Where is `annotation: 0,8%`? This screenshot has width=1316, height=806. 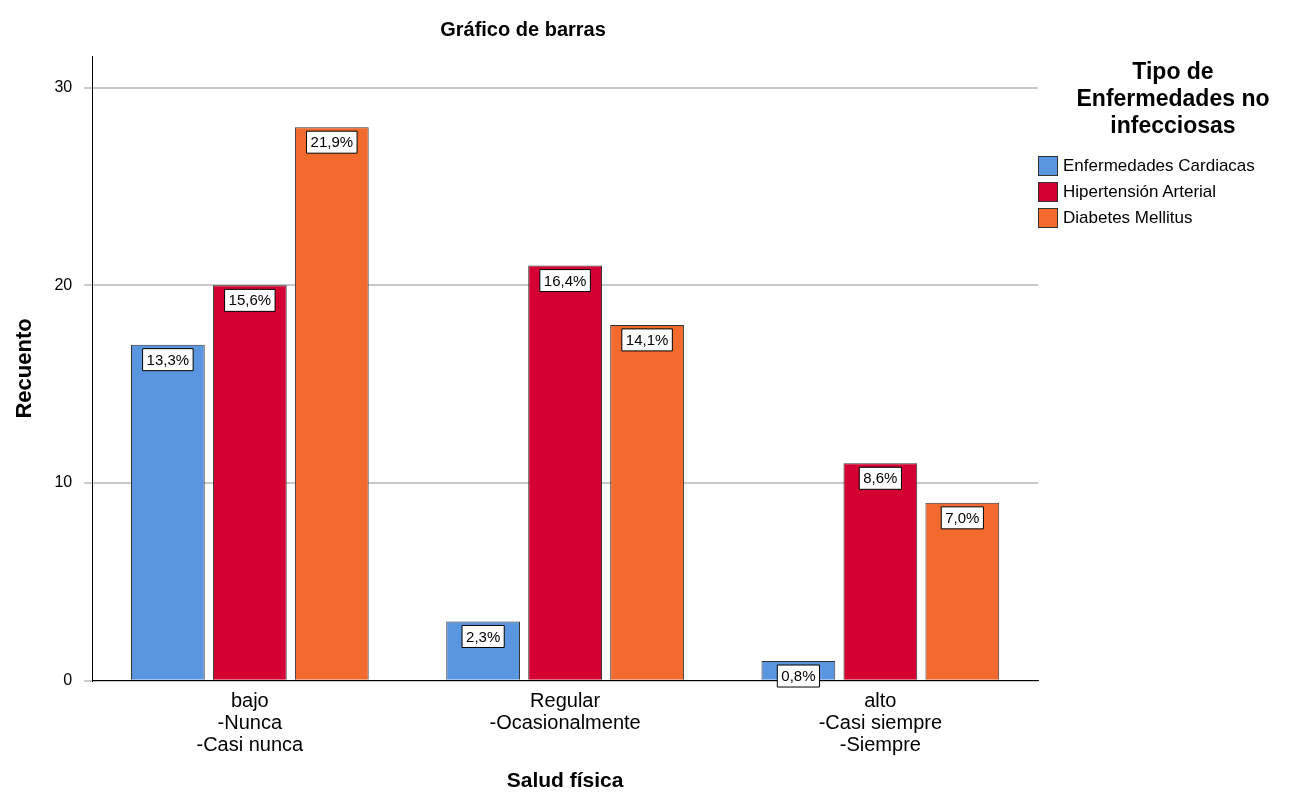 annotation: 0,8% is located at coordinates (798, 676).